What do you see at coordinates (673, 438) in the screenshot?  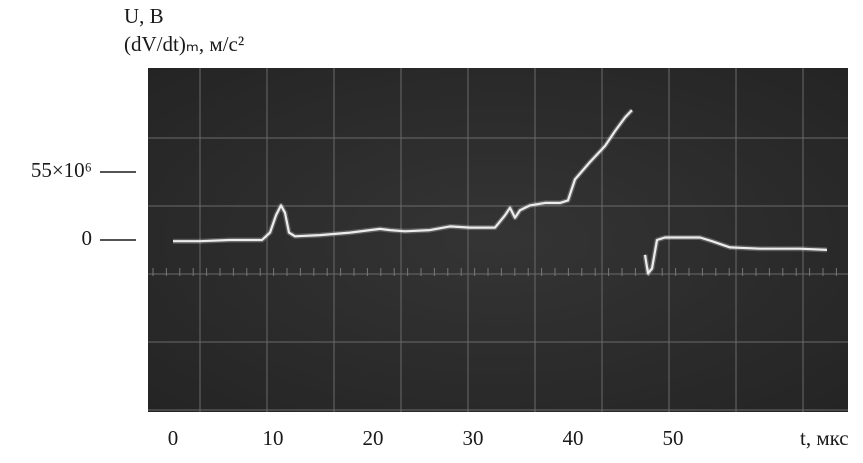 I see `x-tick-label: 50` at bounding box center [673, 438].